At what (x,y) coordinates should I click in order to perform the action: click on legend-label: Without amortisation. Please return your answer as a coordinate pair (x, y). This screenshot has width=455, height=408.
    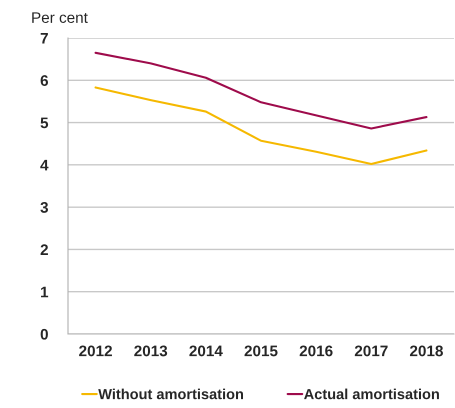
    Looking at the image, I should click on (171, 394).